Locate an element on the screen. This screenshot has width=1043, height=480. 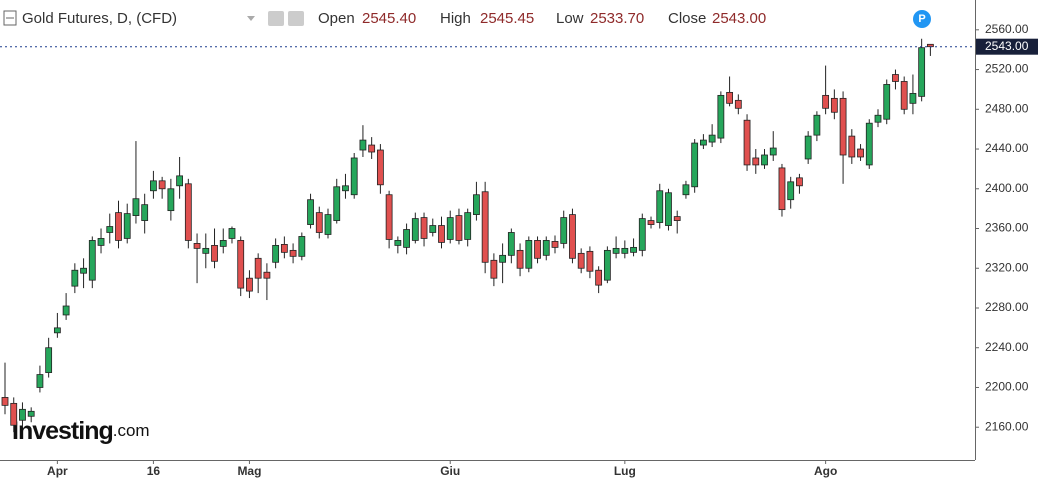
y-tick-label: 2520.00 is located at coordinates (1007, 69).